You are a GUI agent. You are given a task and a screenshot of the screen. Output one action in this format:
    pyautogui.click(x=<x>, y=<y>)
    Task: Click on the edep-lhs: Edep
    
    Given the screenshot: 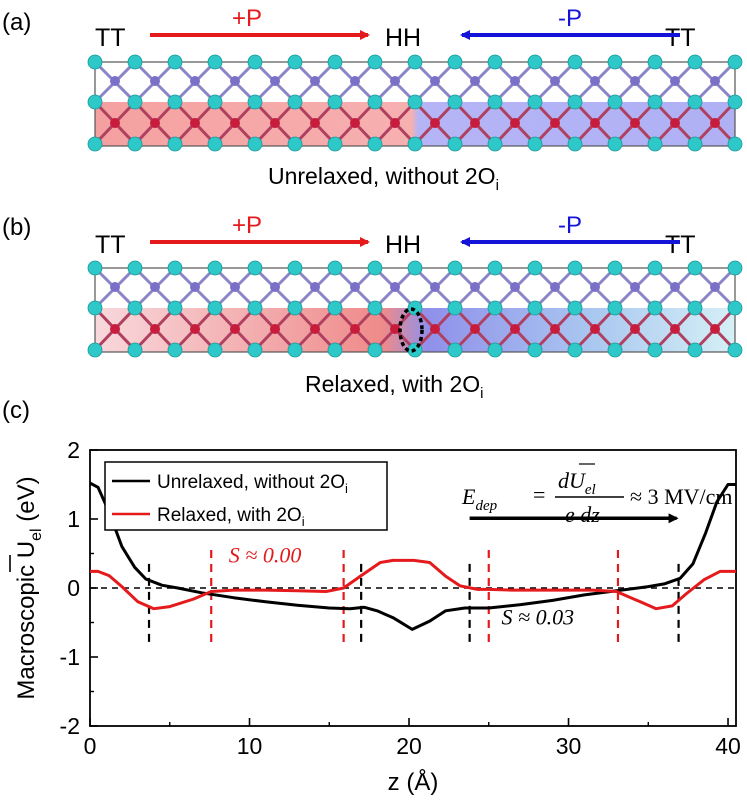 What is the action you would take?
    pyautogui.click(x=479, y=499)
    